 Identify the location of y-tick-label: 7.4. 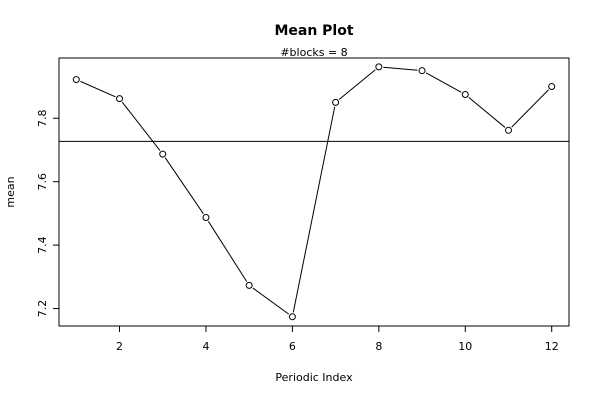
(42, 245).